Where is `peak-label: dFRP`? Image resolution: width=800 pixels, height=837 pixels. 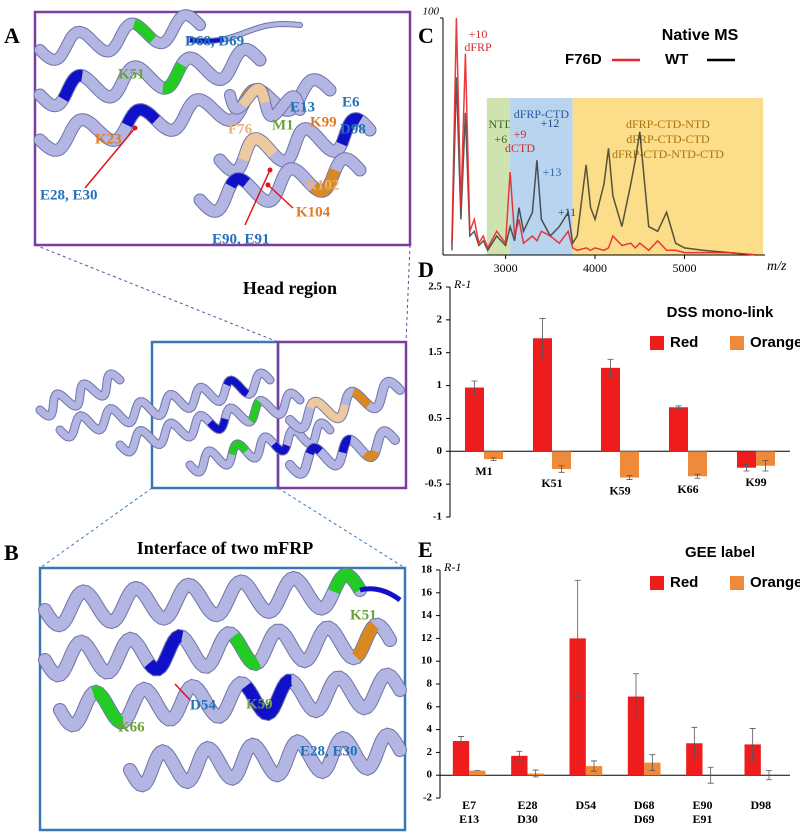
peak-label: dFRP is located at coordinates (478, 47).